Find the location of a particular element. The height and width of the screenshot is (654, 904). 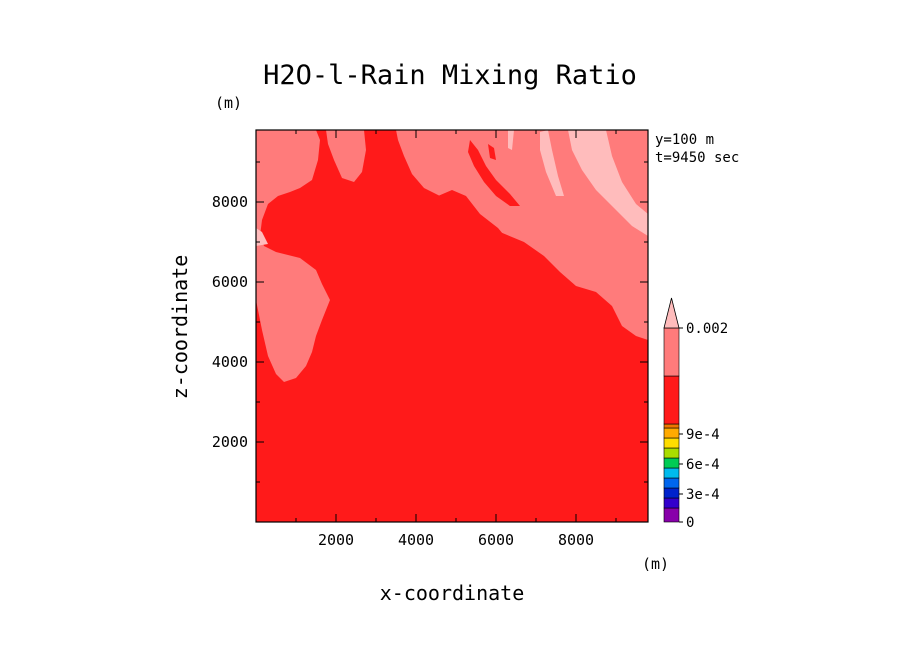

colorbar-tick-label: 6e-4 is located at coordinates (703, 465).